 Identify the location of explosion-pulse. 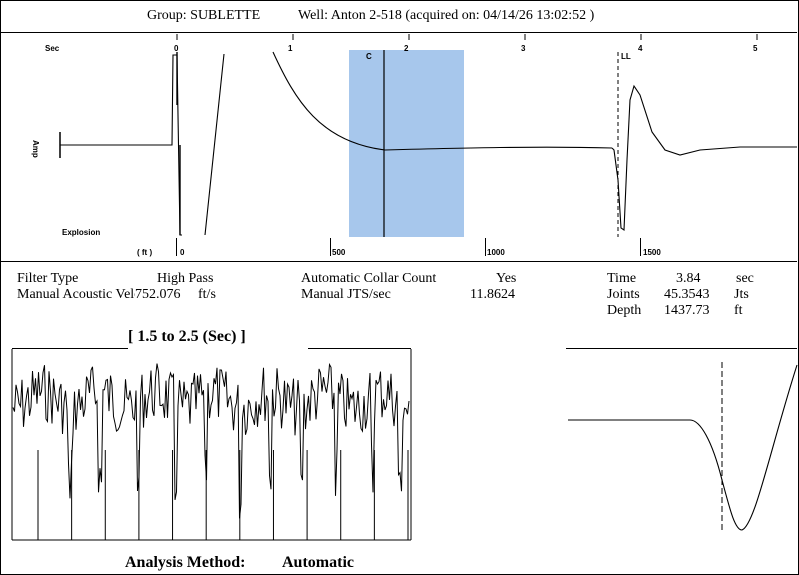
(121, 145).